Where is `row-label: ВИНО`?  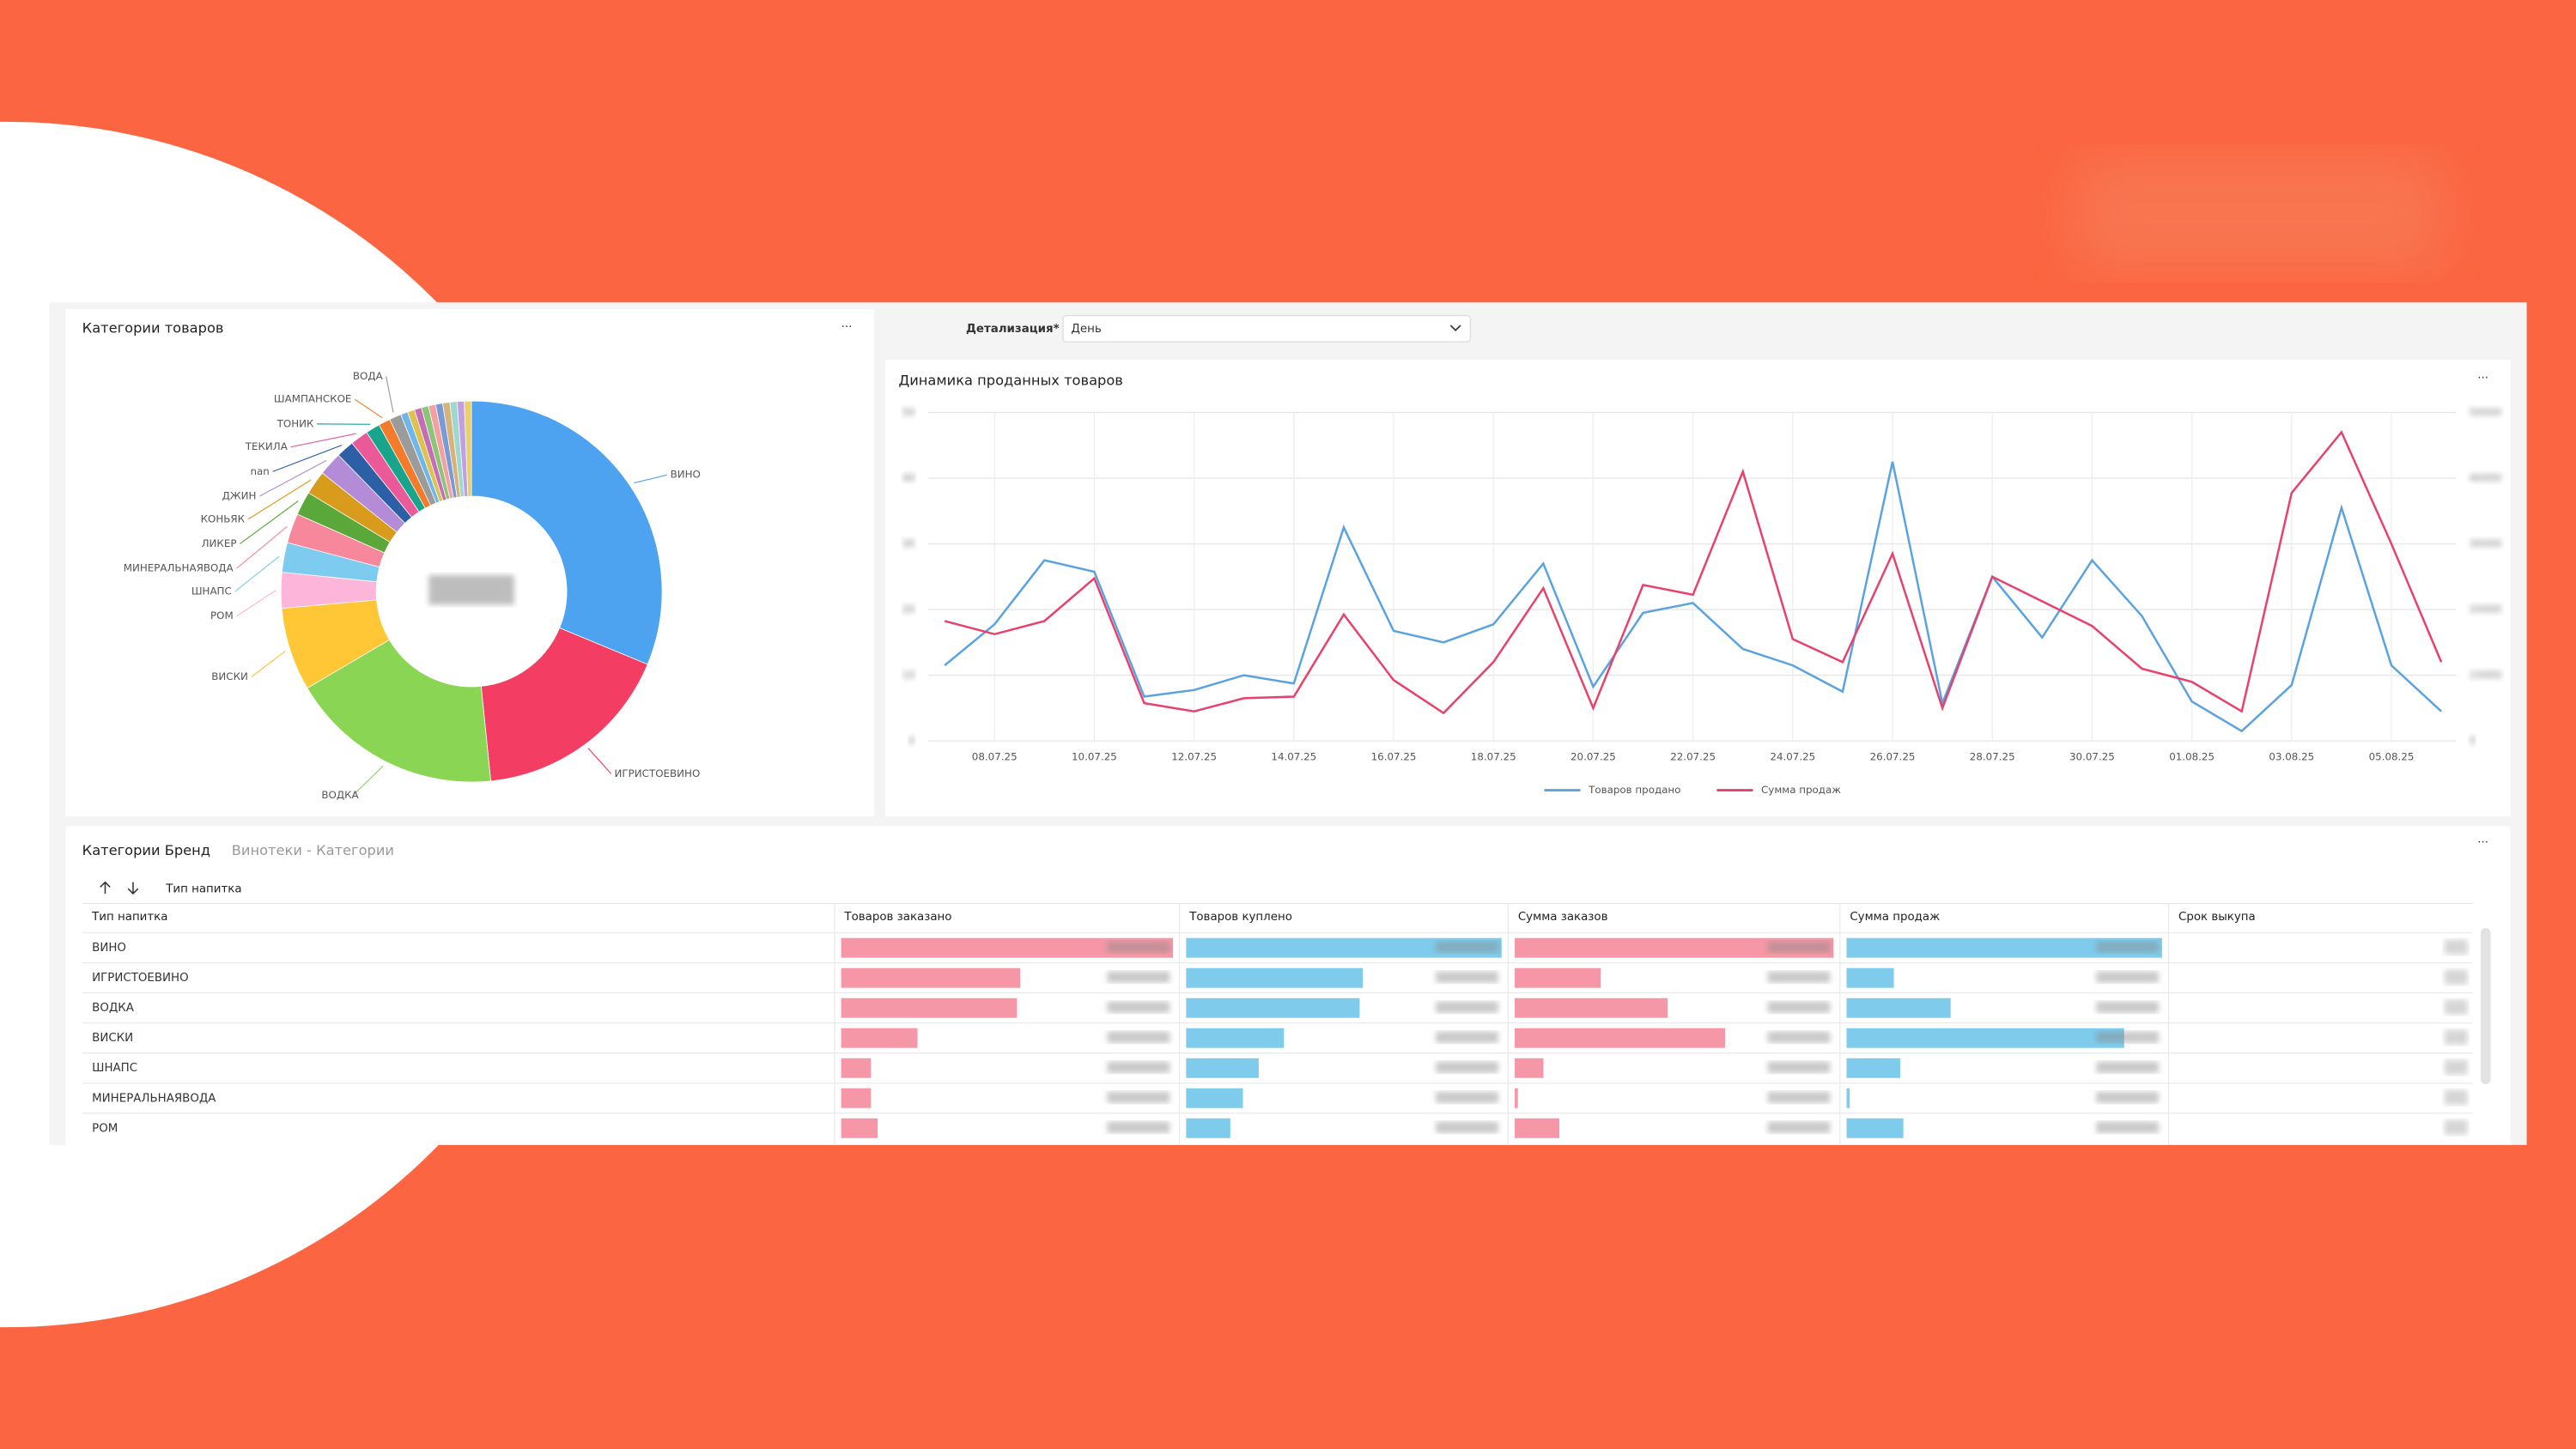
row-label: ВИНО is located at coordinates (109, 948).